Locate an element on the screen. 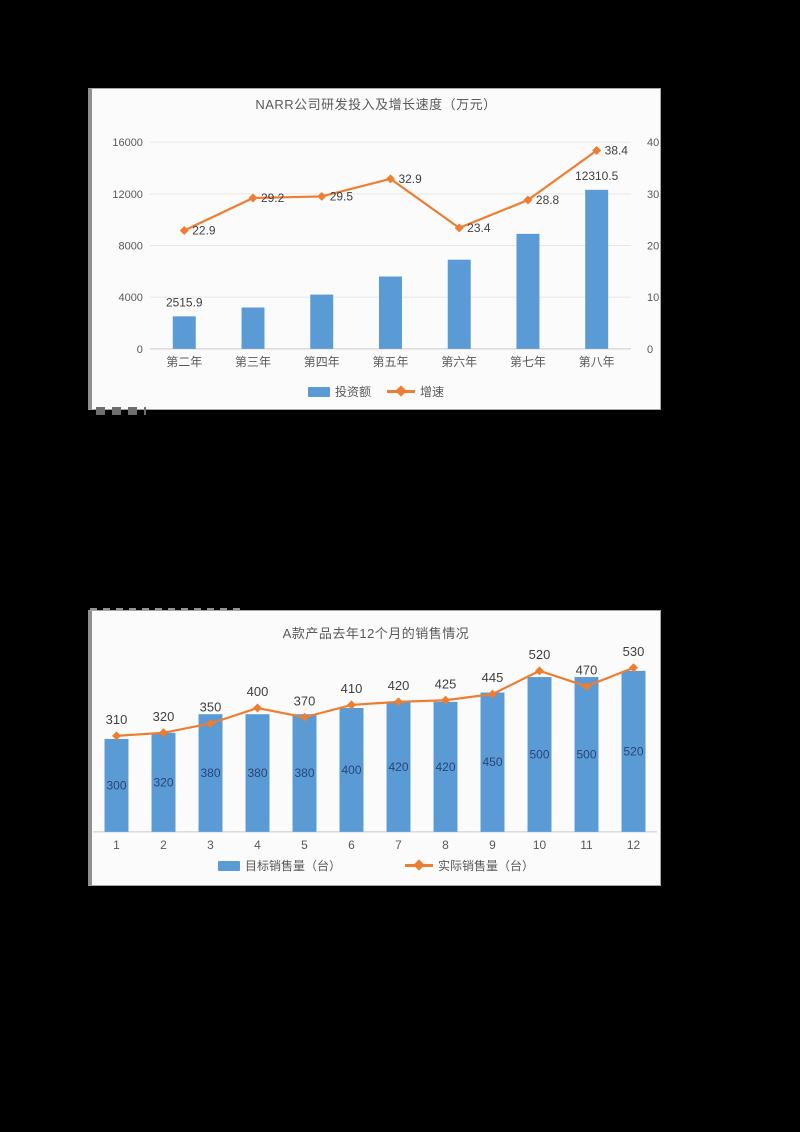 The width and height of the screenshot is (800, 1132). y-axis-tick: 16000 is located at coordinates (127, 143).